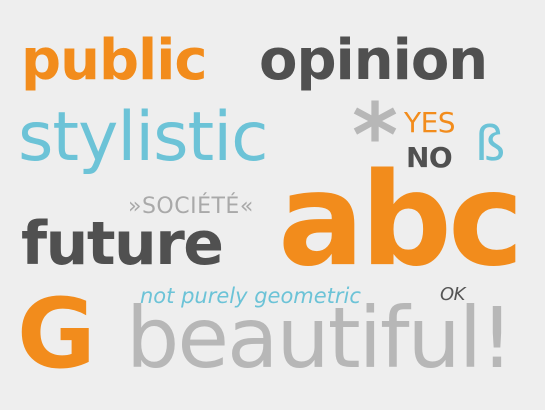 The image size is (545, 410). What do you see at coordinates (143, 137) in the screenshot?
I see `word-stylistic: stylistic` at bounding box center [143, 137].